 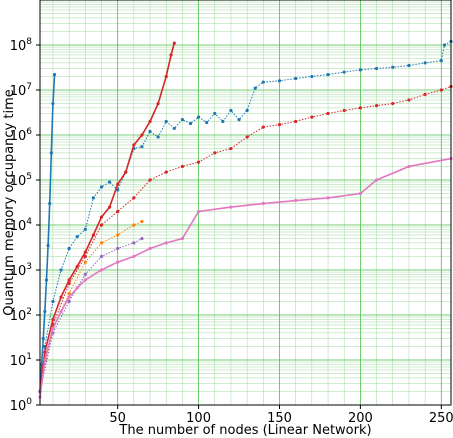 What do you see at coordinates (21, 45) in the screenshot?
I see `y-tick-label: 108` at bounding box center [21, 45].